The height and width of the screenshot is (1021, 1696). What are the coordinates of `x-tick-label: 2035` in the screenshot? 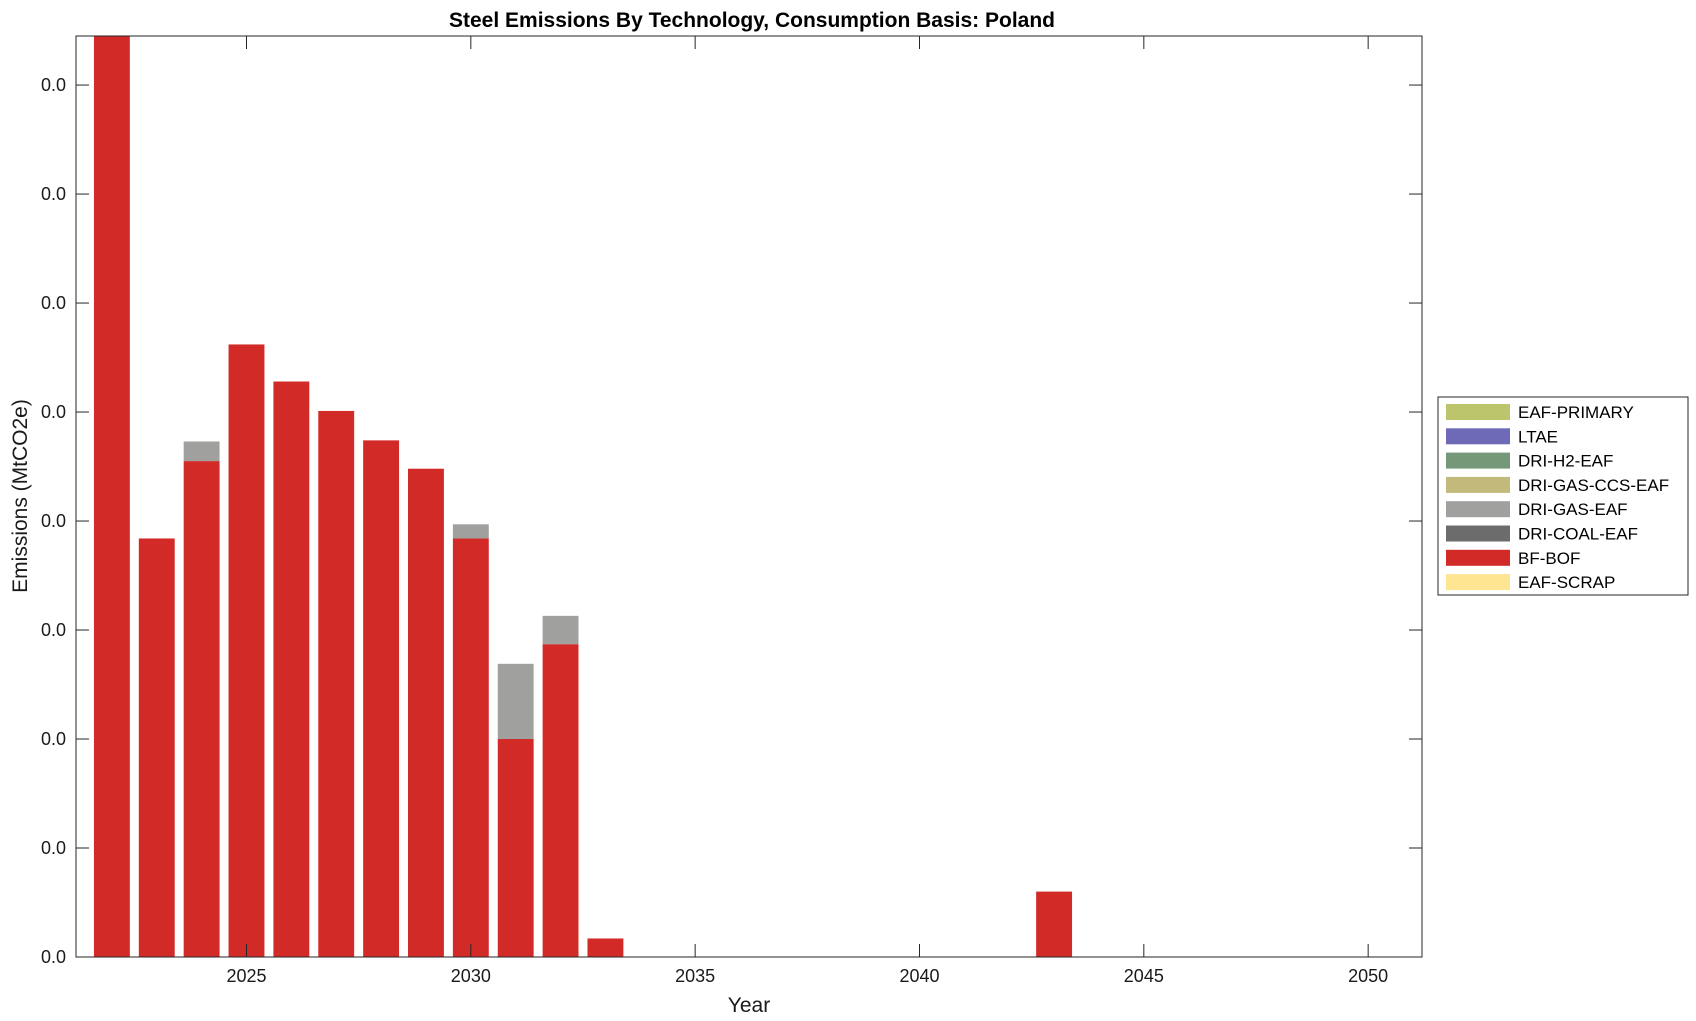 It's located at (695, 976).